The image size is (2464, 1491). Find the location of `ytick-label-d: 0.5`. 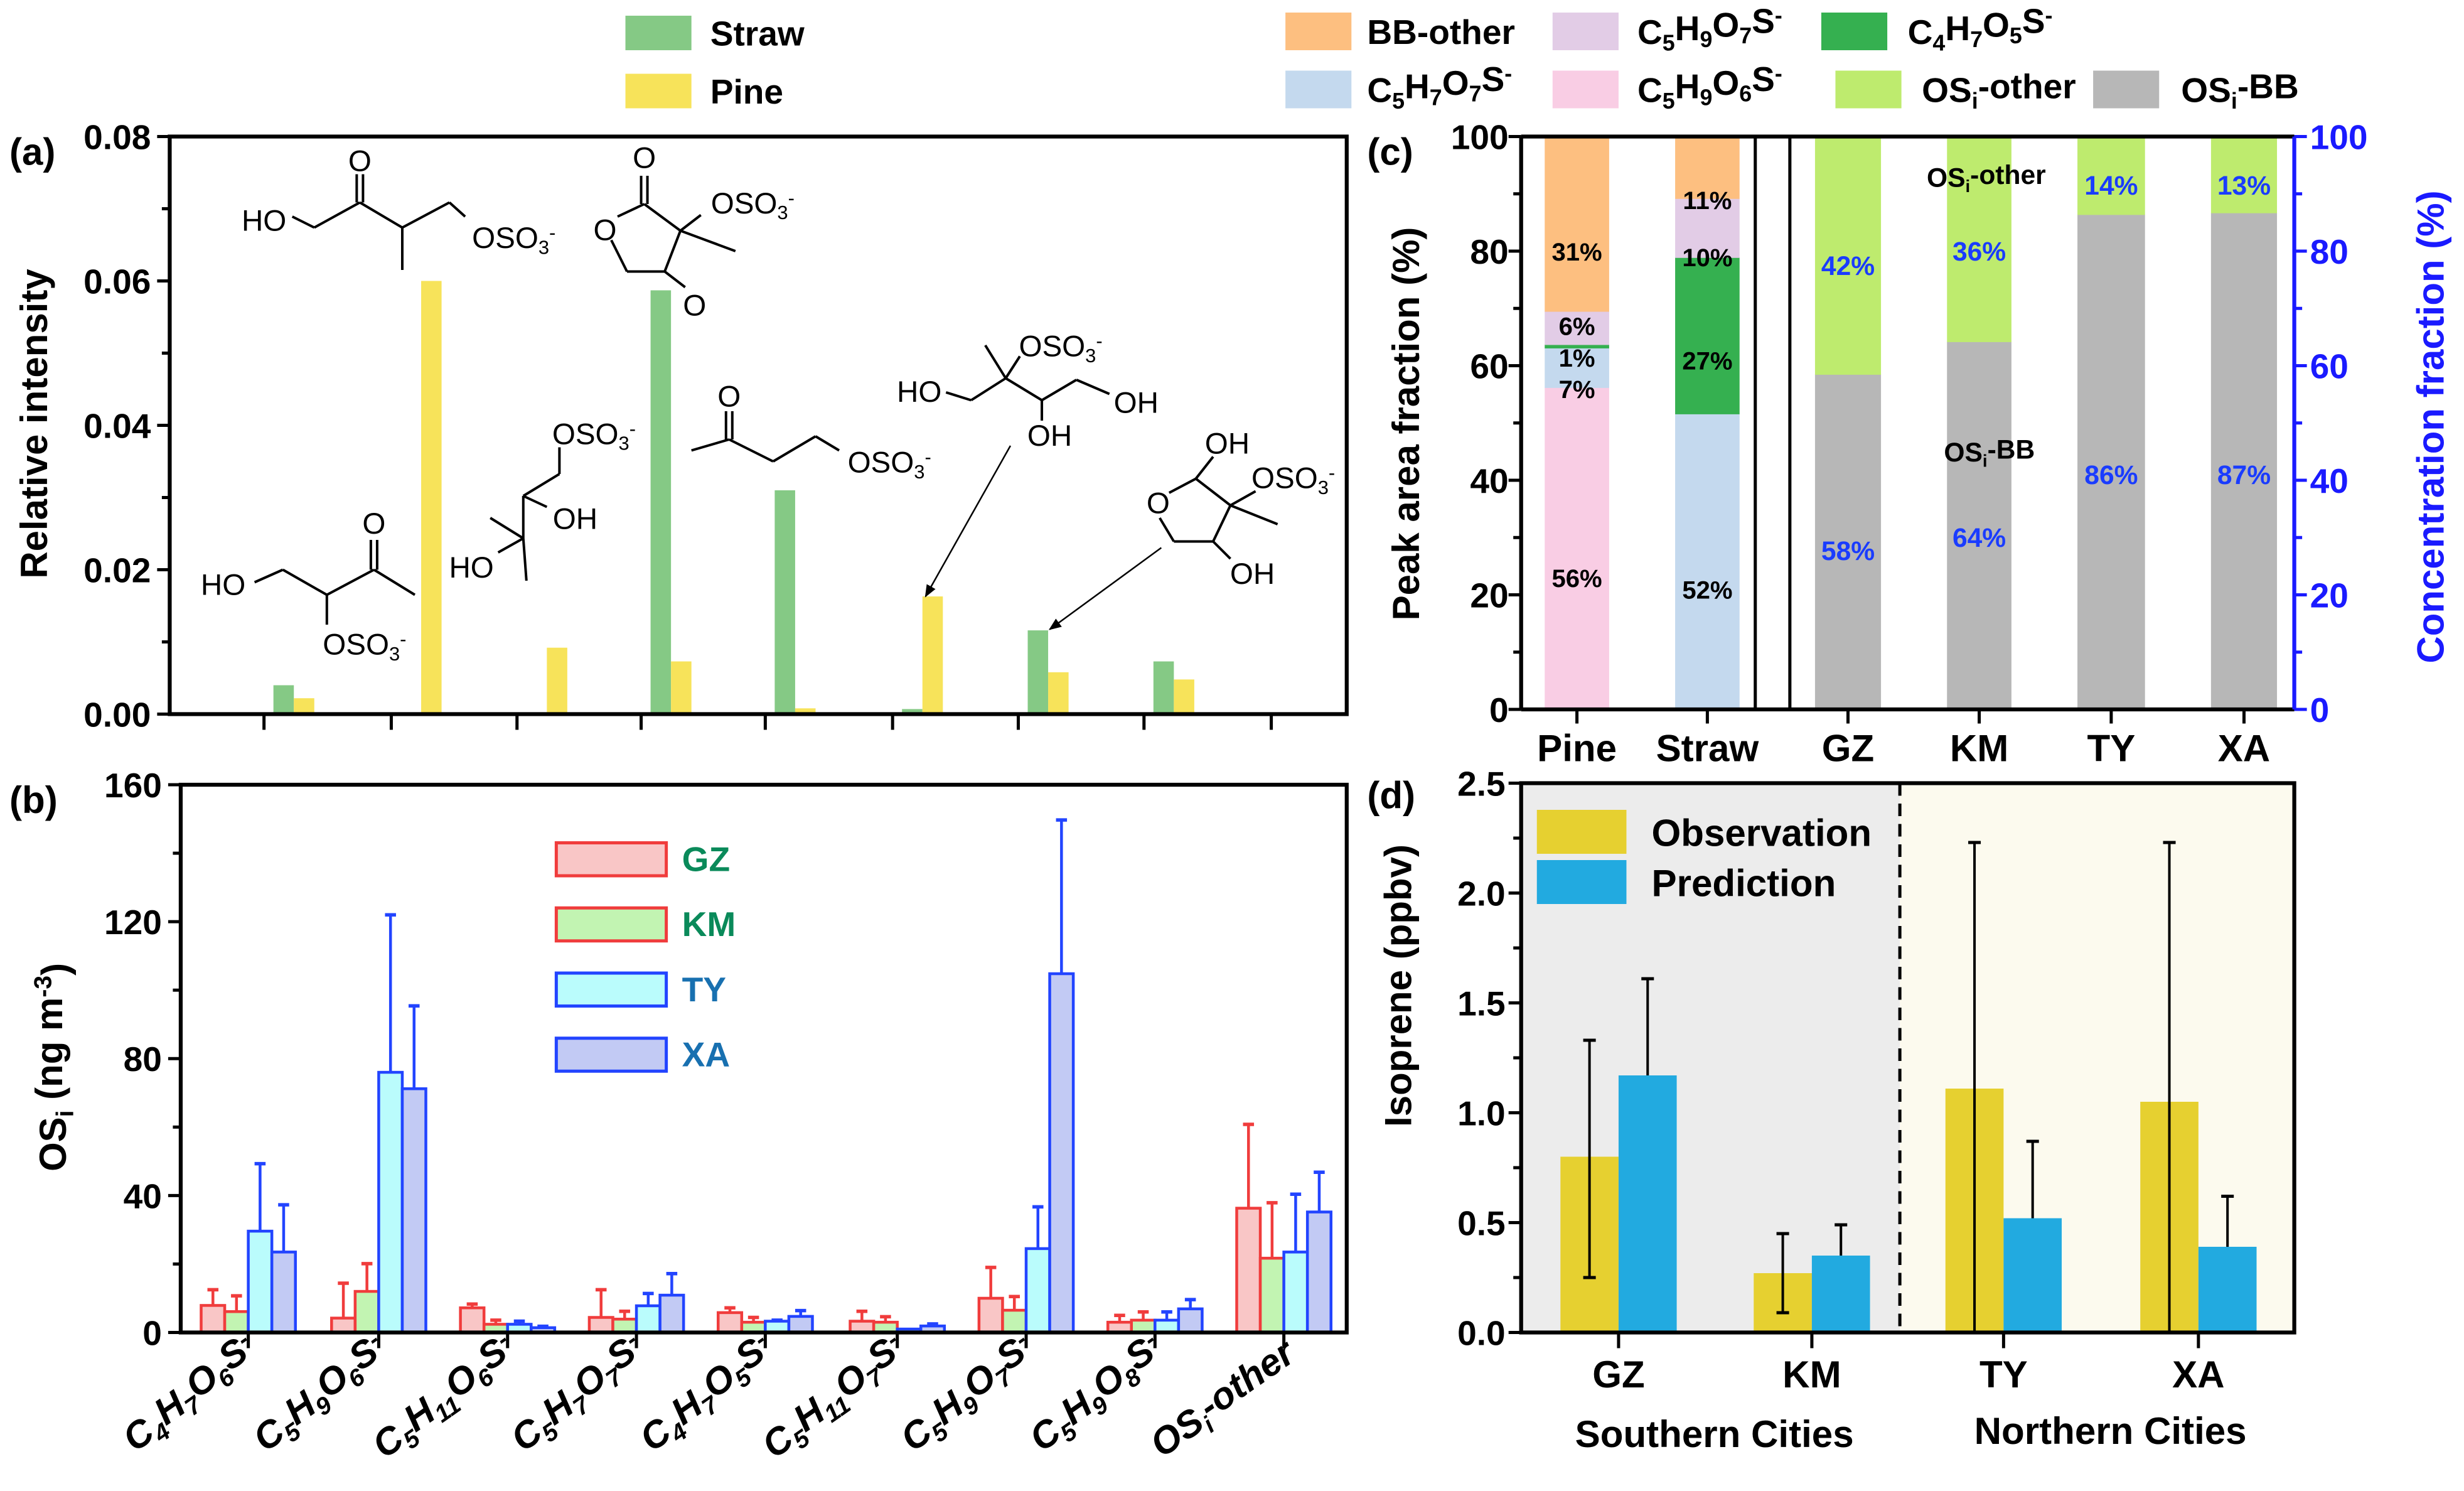

ytick-label-d: 0.5 is located at coordinates (1481, 1223).